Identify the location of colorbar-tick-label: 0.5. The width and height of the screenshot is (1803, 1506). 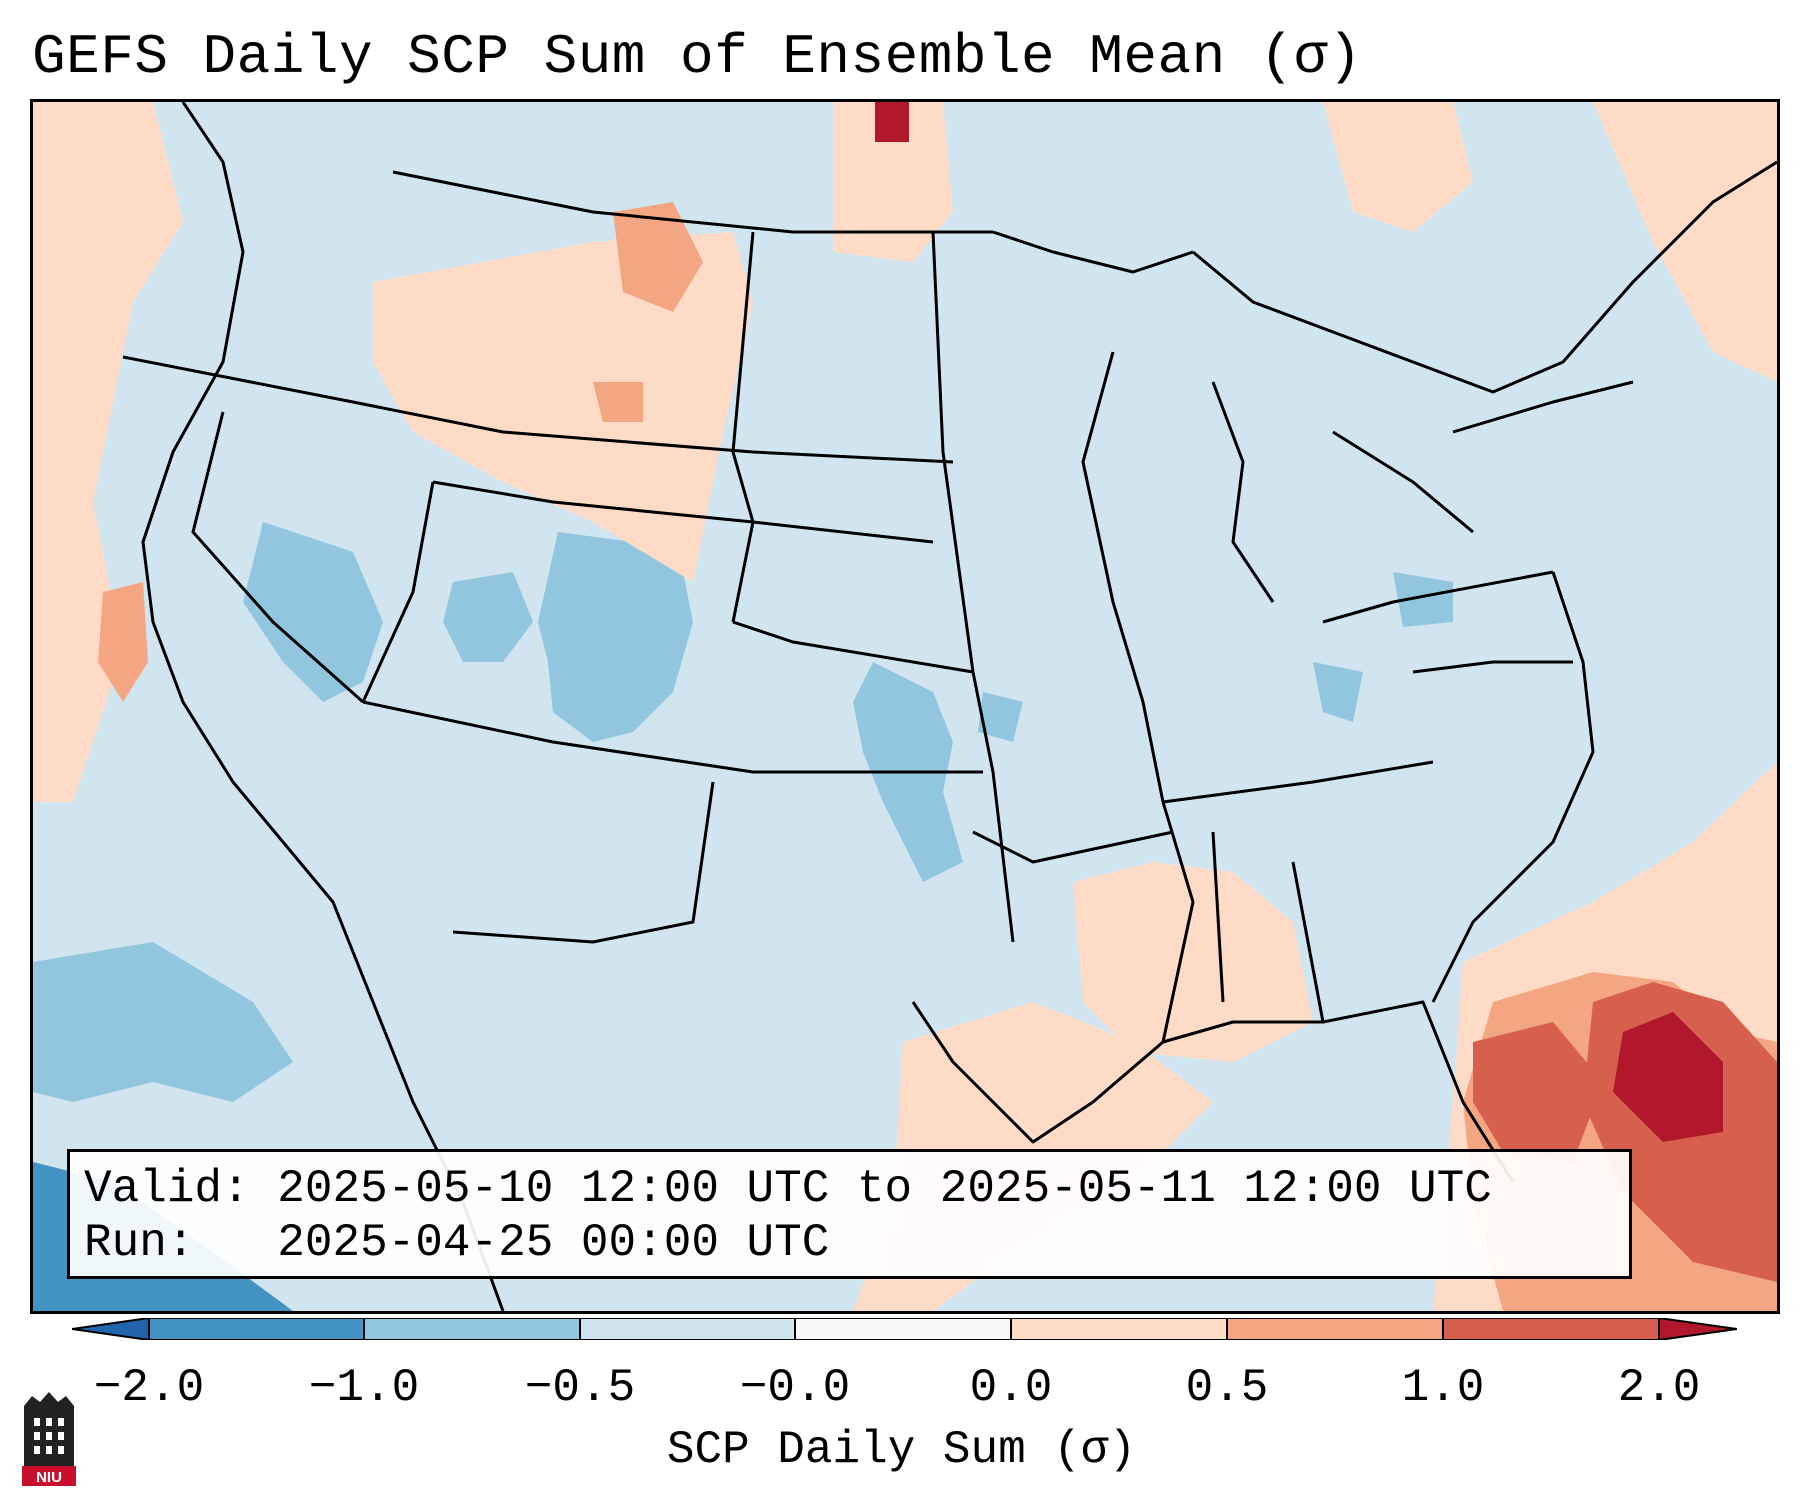
(1227, 1388).